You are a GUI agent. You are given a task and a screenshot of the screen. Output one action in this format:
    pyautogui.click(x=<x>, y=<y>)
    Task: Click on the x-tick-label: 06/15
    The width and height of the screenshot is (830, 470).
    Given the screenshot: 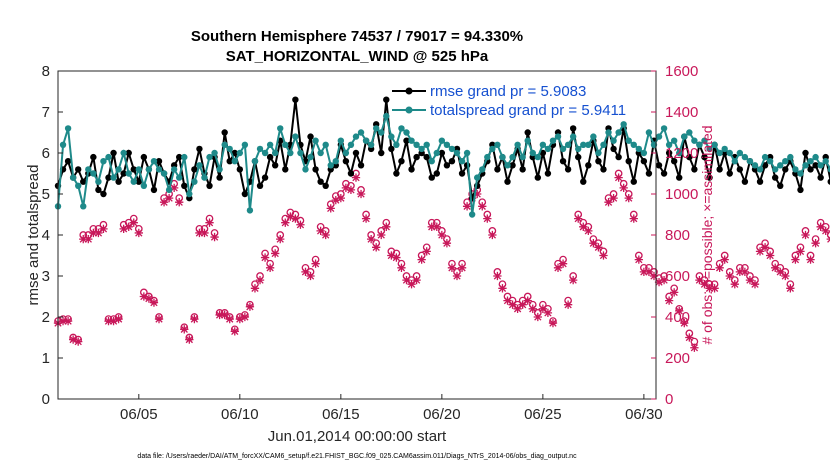 What is the action you would take?
    pyautogui.click(x=341, y=414)
    